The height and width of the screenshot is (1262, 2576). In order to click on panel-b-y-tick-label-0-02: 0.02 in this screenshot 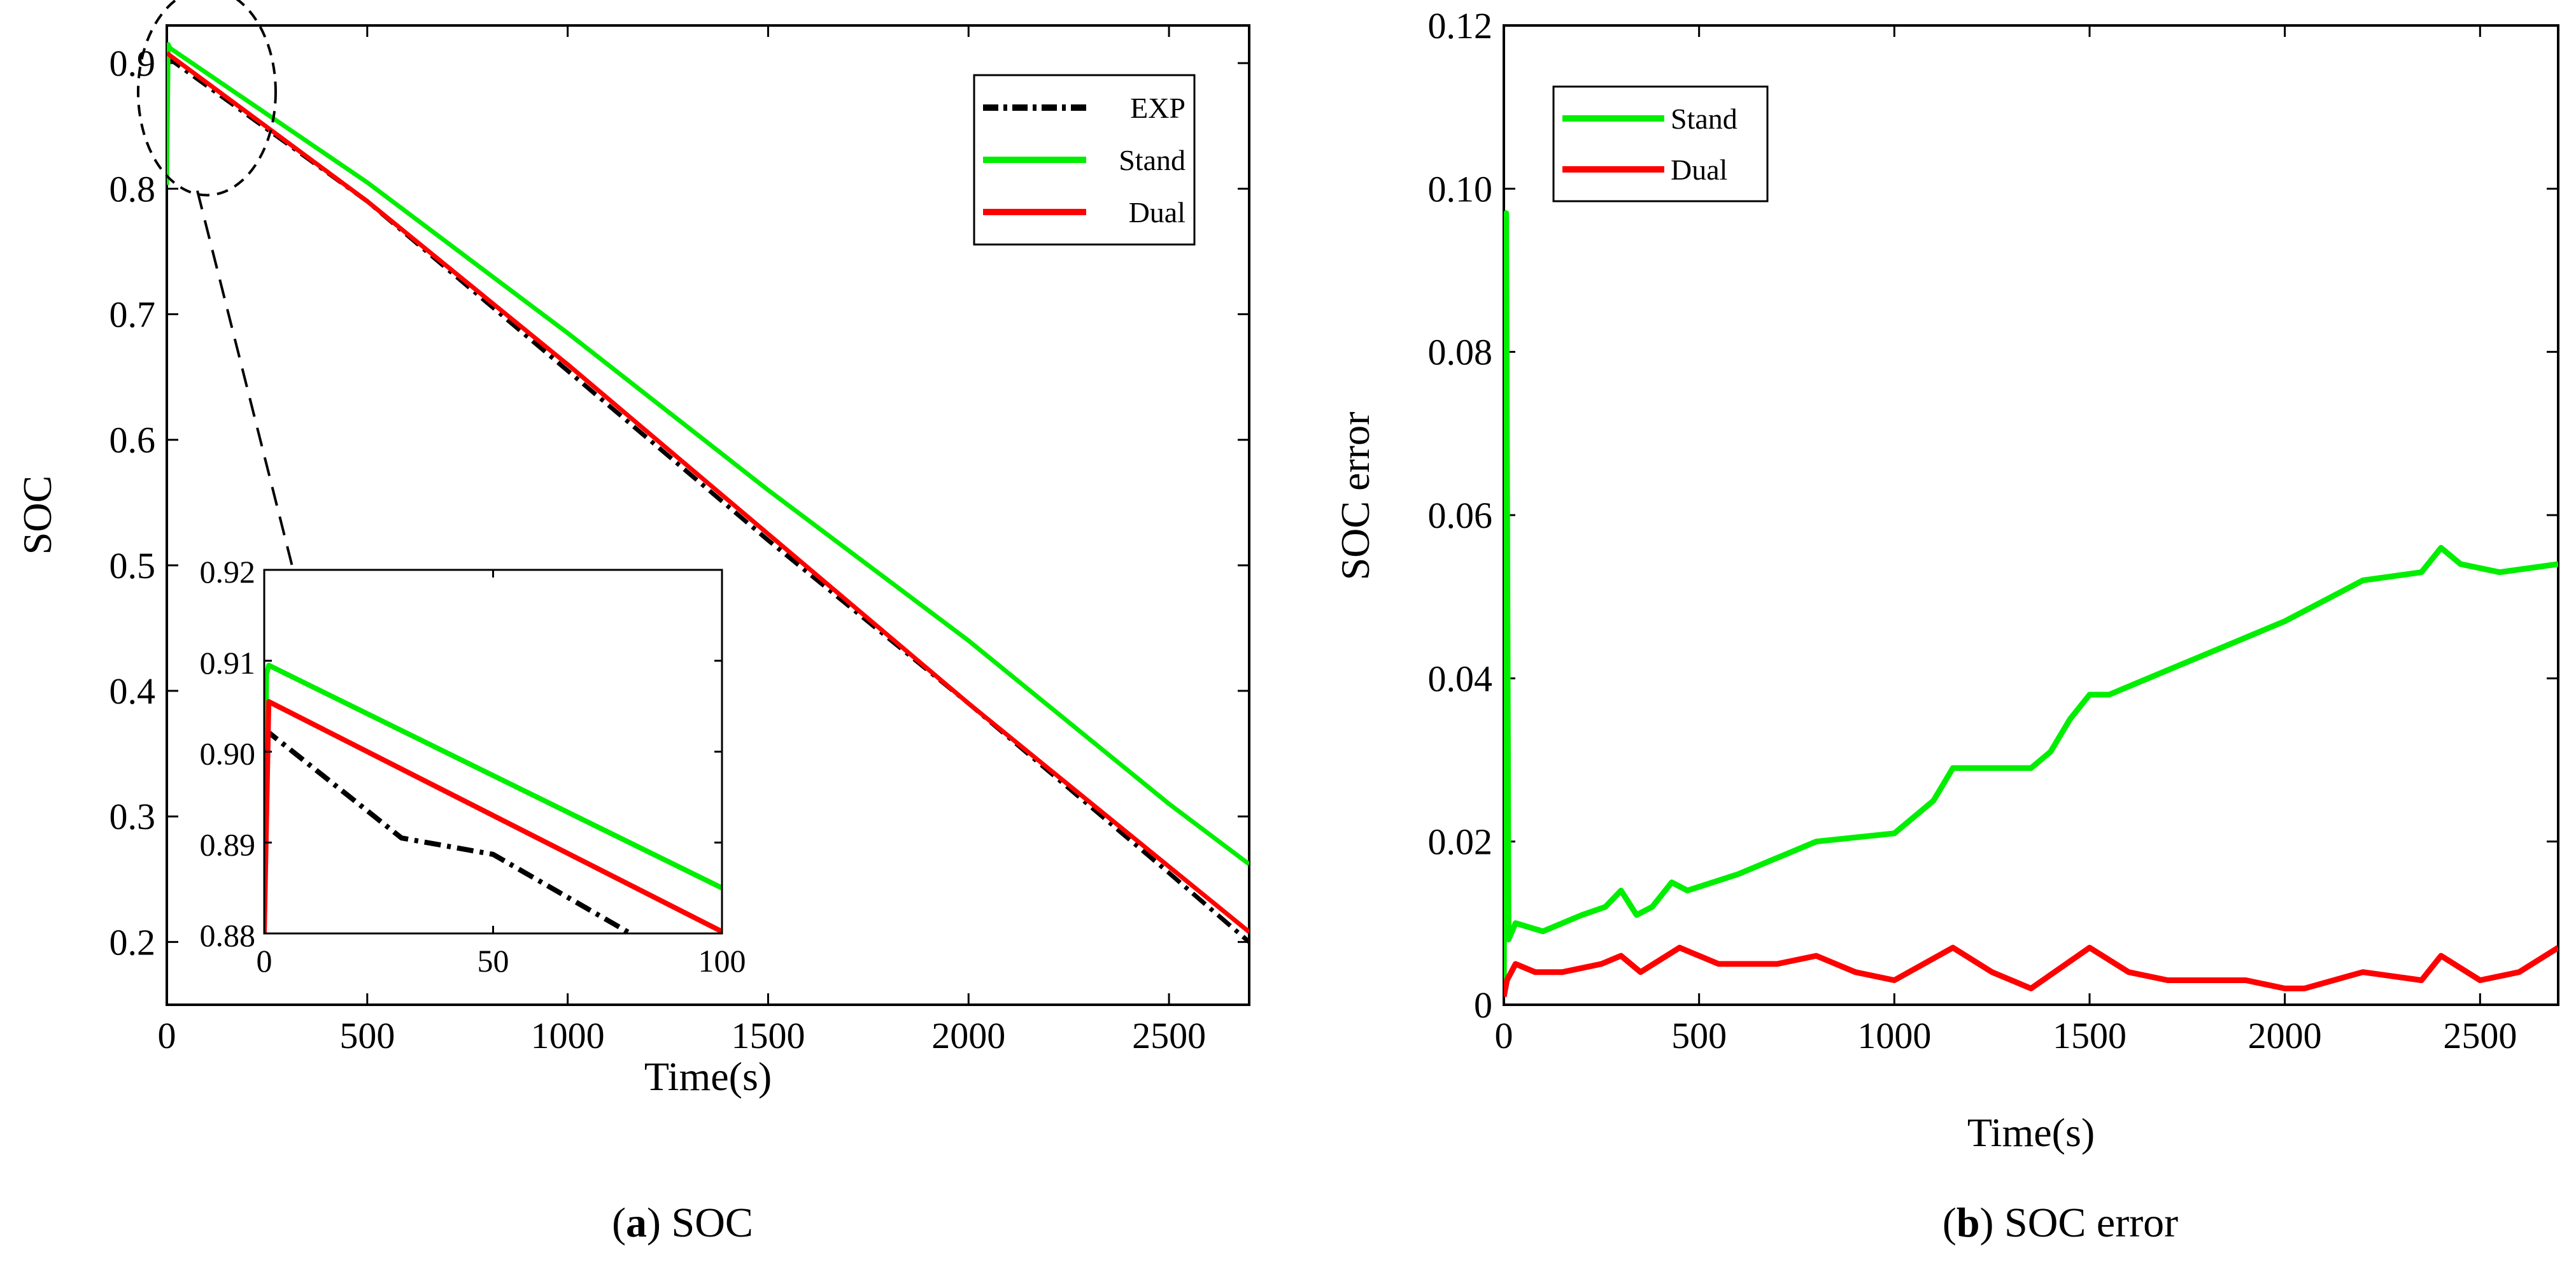, I will do `click(1460, 842)`.